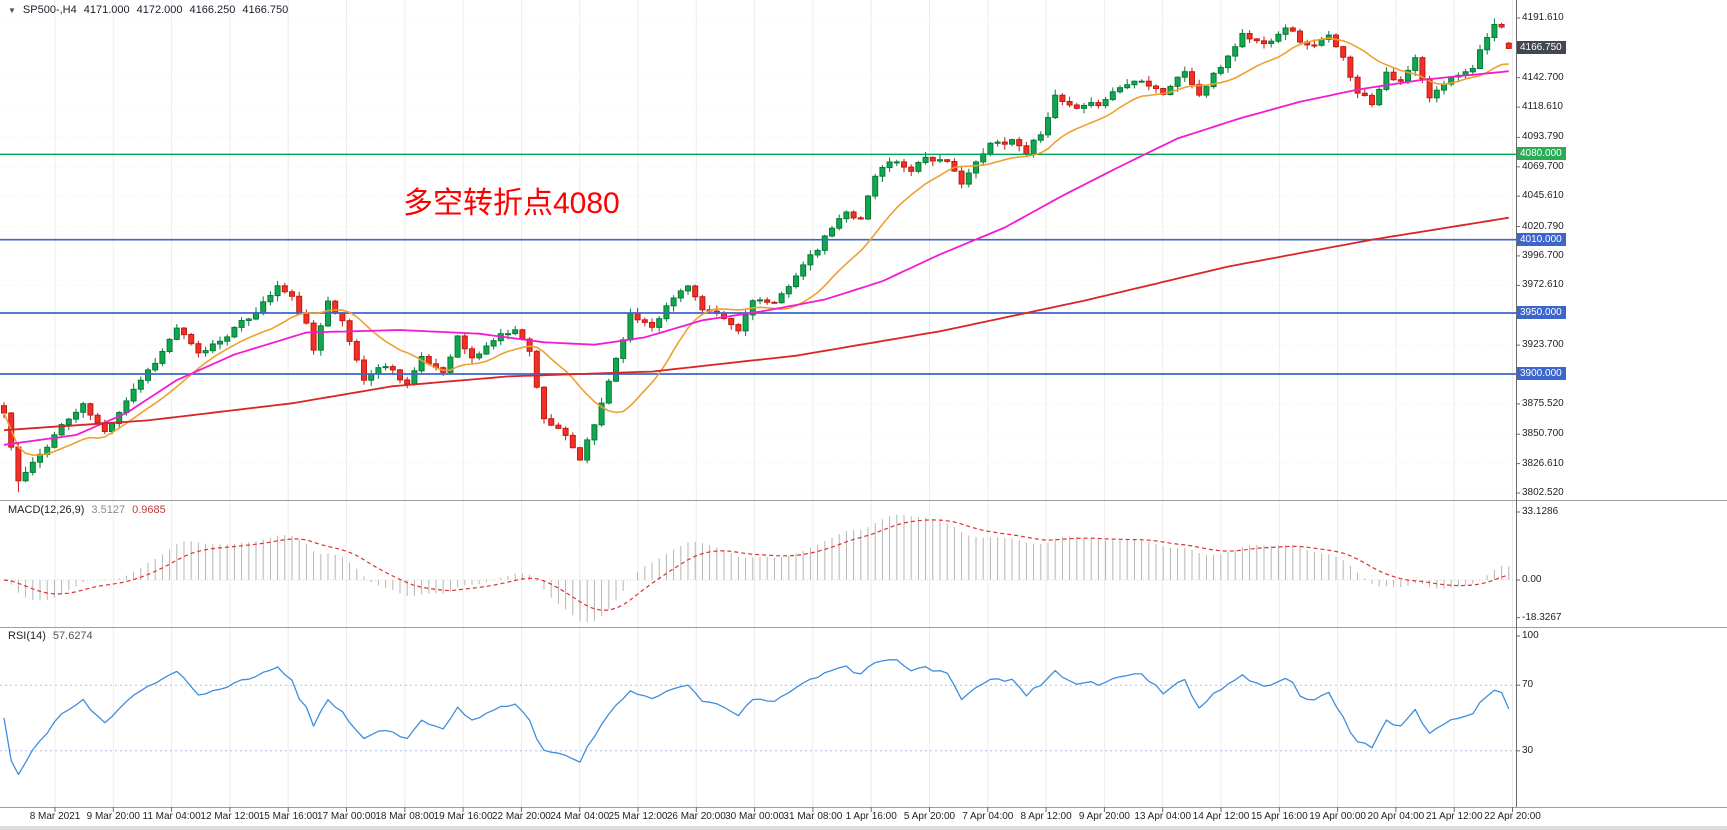  I want to click on macd-indicator-label: MACD(12,26,9) 3.5127 0.9685, so click(87, 510).